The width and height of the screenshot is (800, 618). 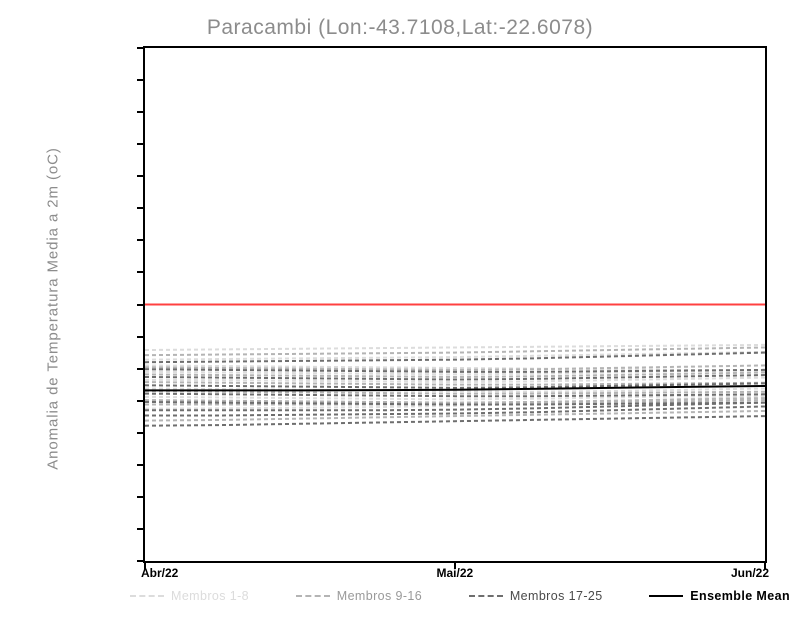 I want to click on legend-item: Ensemble Mean, so click(x=719, y=596).